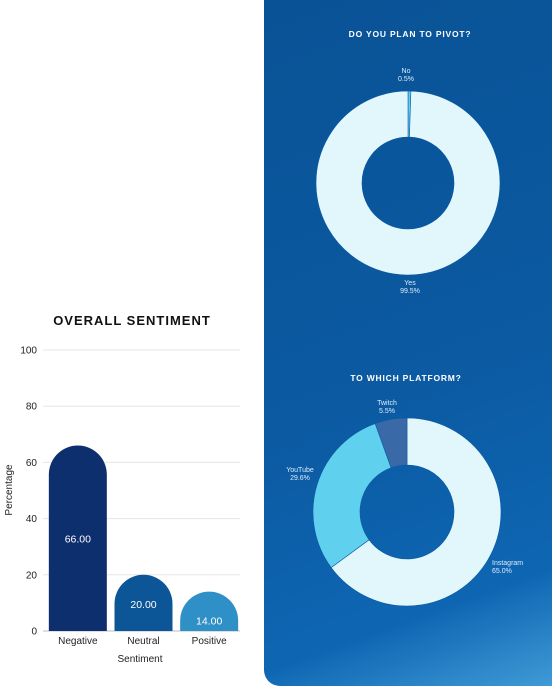 Image resolution: width=552 pixels, height=686 pixels. I want to click on donut-value-label: 5.5%, so click(387, 411).